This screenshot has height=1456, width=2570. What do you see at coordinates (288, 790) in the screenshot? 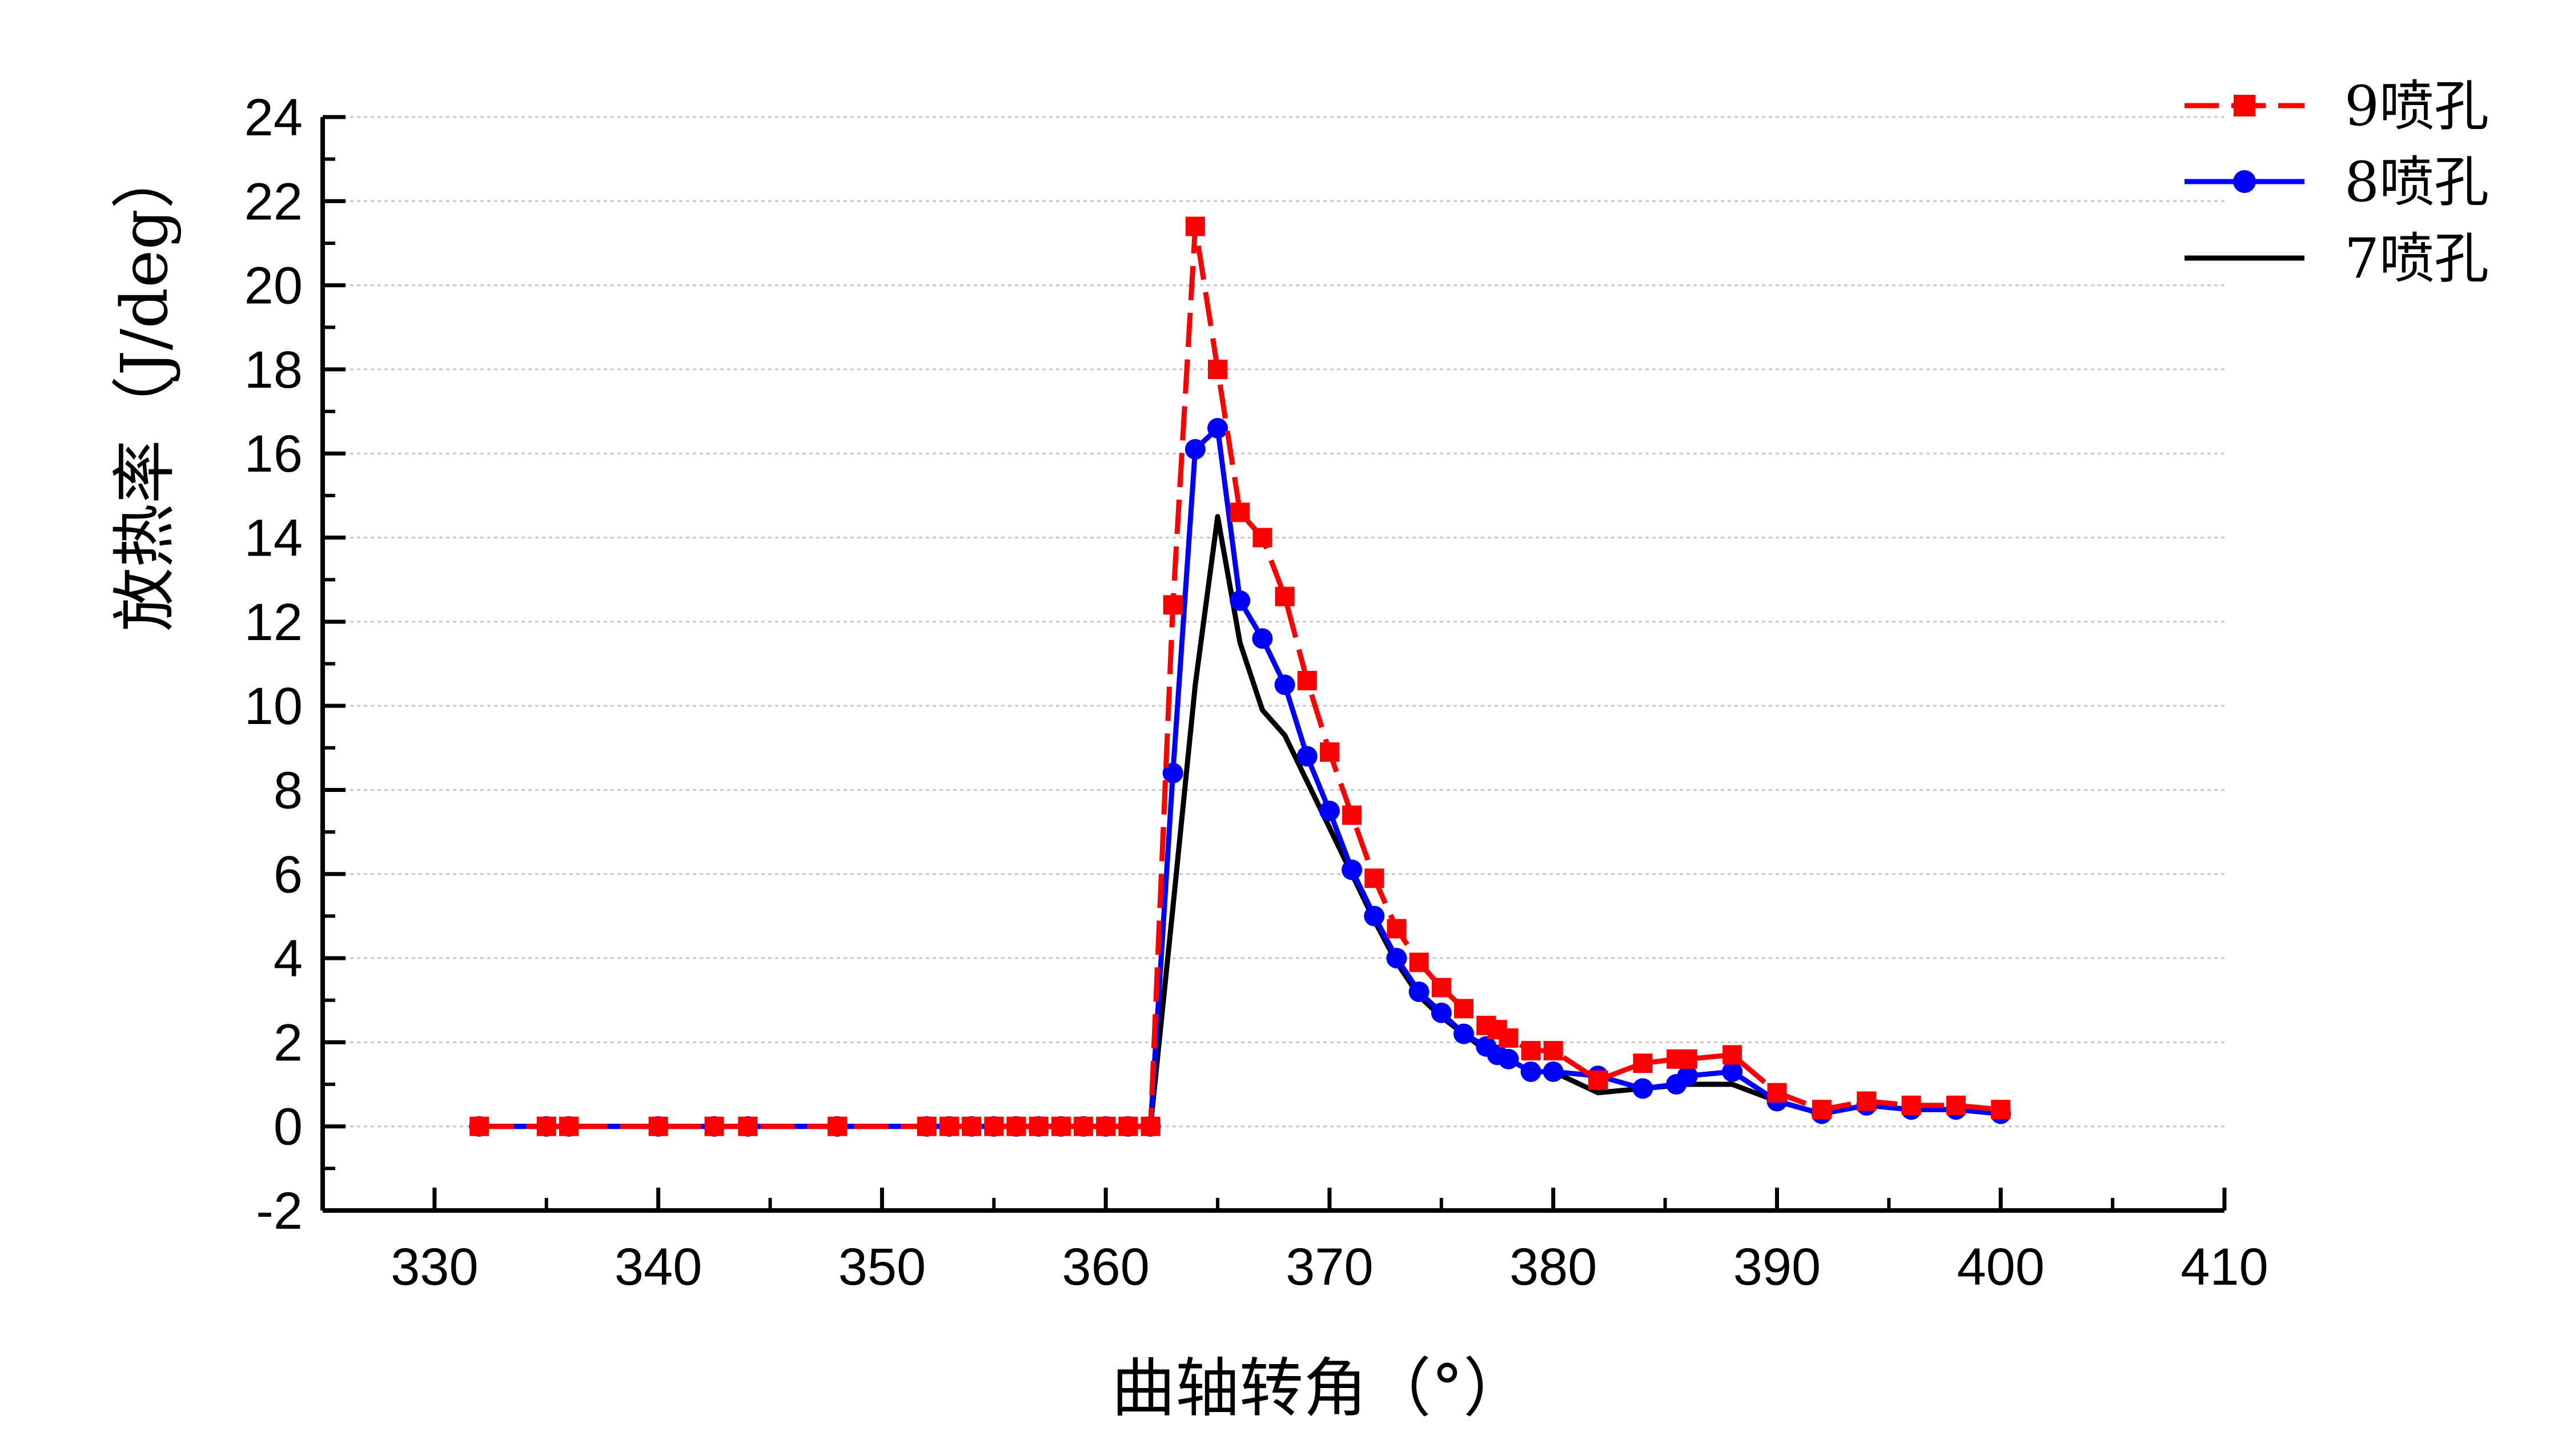
I see `y-tick-label: 8` at bounding box center [288, 790].